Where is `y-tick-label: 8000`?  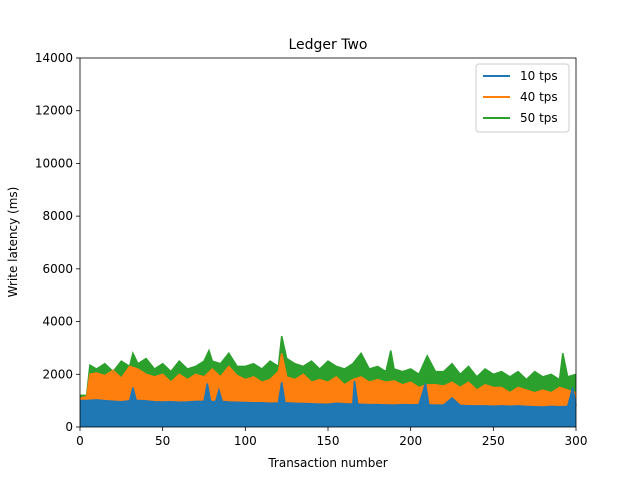 y-tick-label: 8000 is located at coordinates (57, 216).